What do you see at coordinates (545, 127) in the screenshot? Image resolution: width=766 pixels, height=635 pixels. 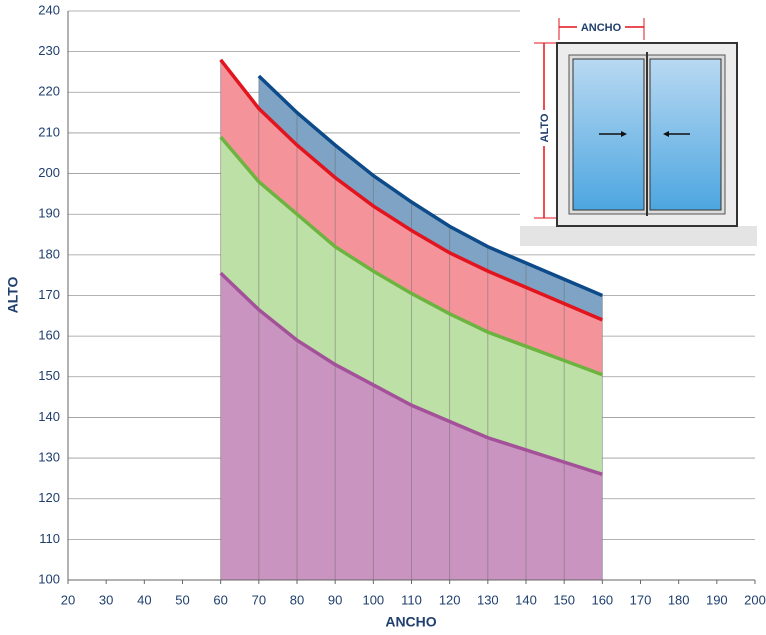 I see `inset-height-label: ALTO` at bounding box center [545, 127].